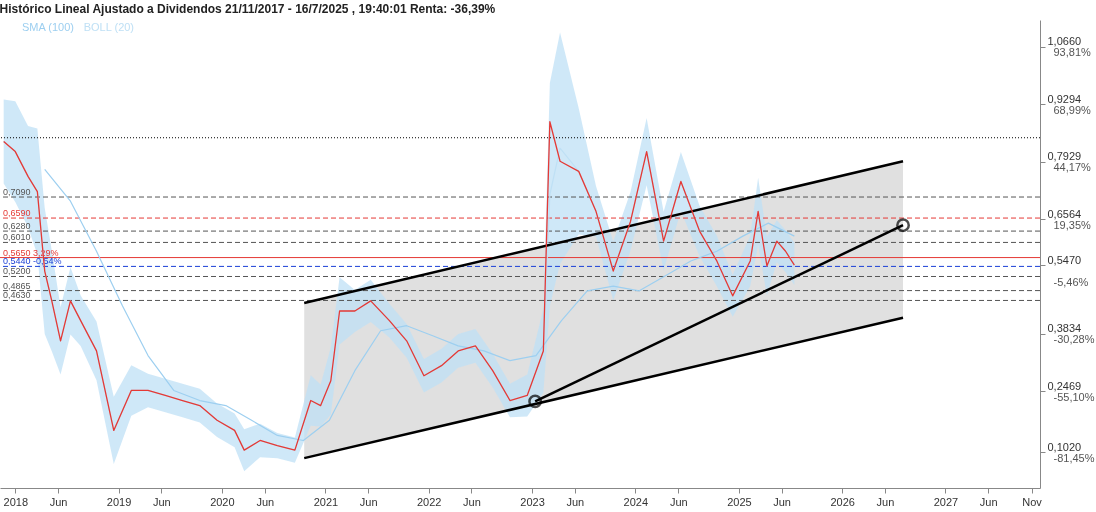 The width and height of the screenshot is (1096, 512). Describe the element at coordinates (1032, 501) in the screenshot. I see `x-tick-label: Nov` at that location.